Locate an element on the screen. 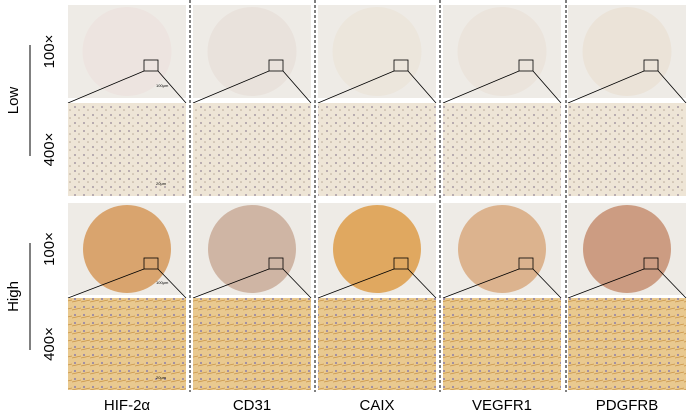 The height and width of the screenshot is (416, 700). column-label: PDGFRB is located at coordinates (627, 405).